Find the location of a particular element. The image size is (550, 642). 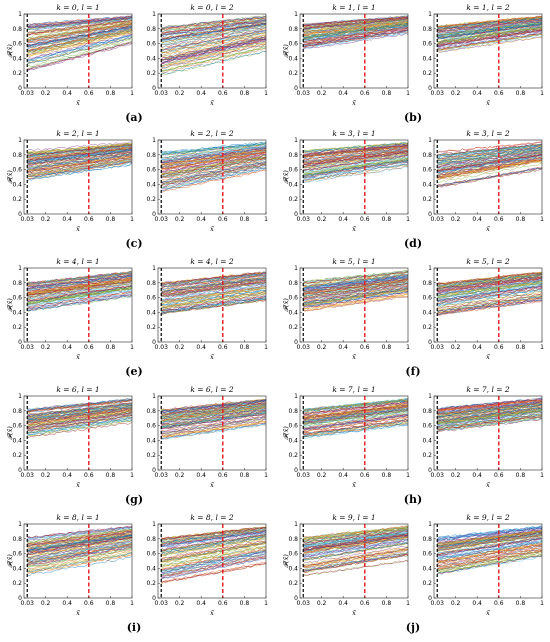

subfigure-label: (f) is located at coordinates (413, 371).